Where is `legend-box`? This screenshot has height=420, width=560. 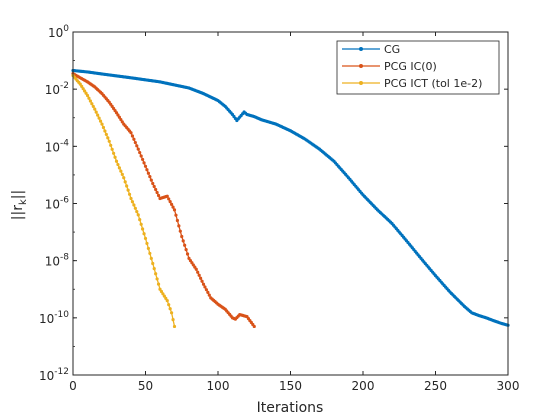 legend-box is located at coordinates (418, 67).